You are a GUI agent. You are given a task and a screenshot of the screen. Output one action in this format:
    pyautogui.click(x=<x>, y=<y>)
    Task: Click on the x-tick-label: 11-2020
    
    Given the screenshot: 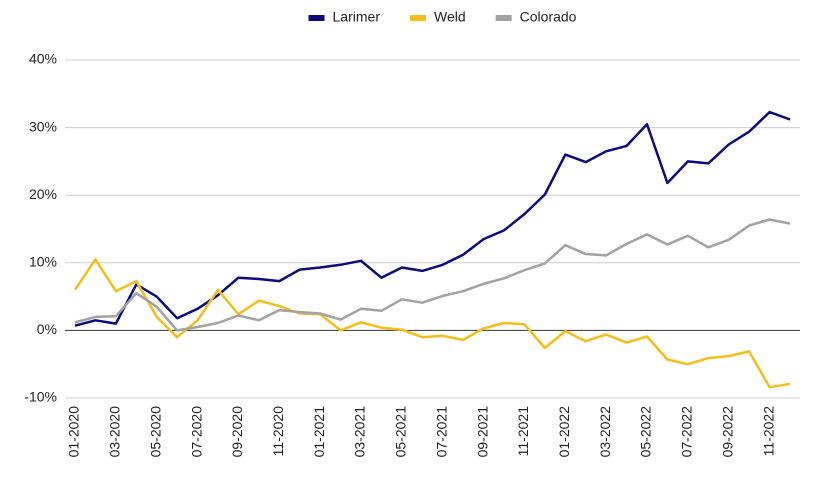 What is the action you would take?
    pyautogui.click(x=278, y=431)
    